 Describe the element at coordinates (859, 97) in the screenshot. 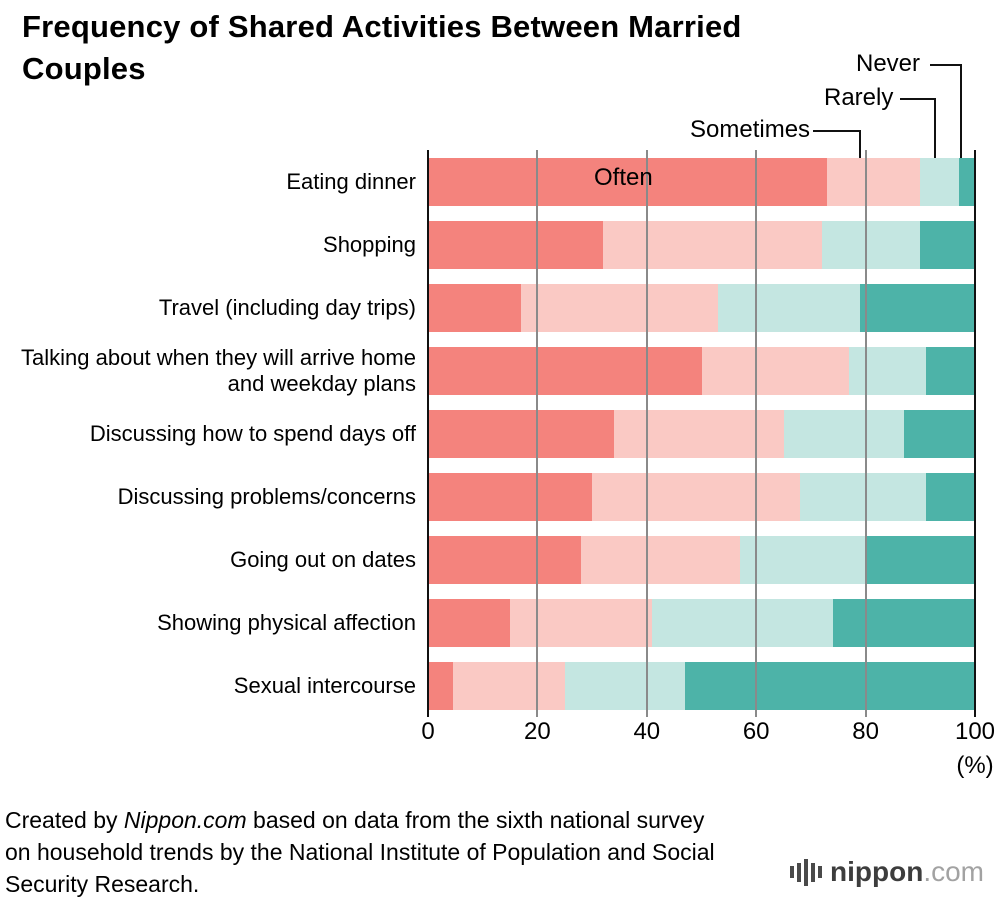

I see `legend-label-rarely: Rarely` at that location.